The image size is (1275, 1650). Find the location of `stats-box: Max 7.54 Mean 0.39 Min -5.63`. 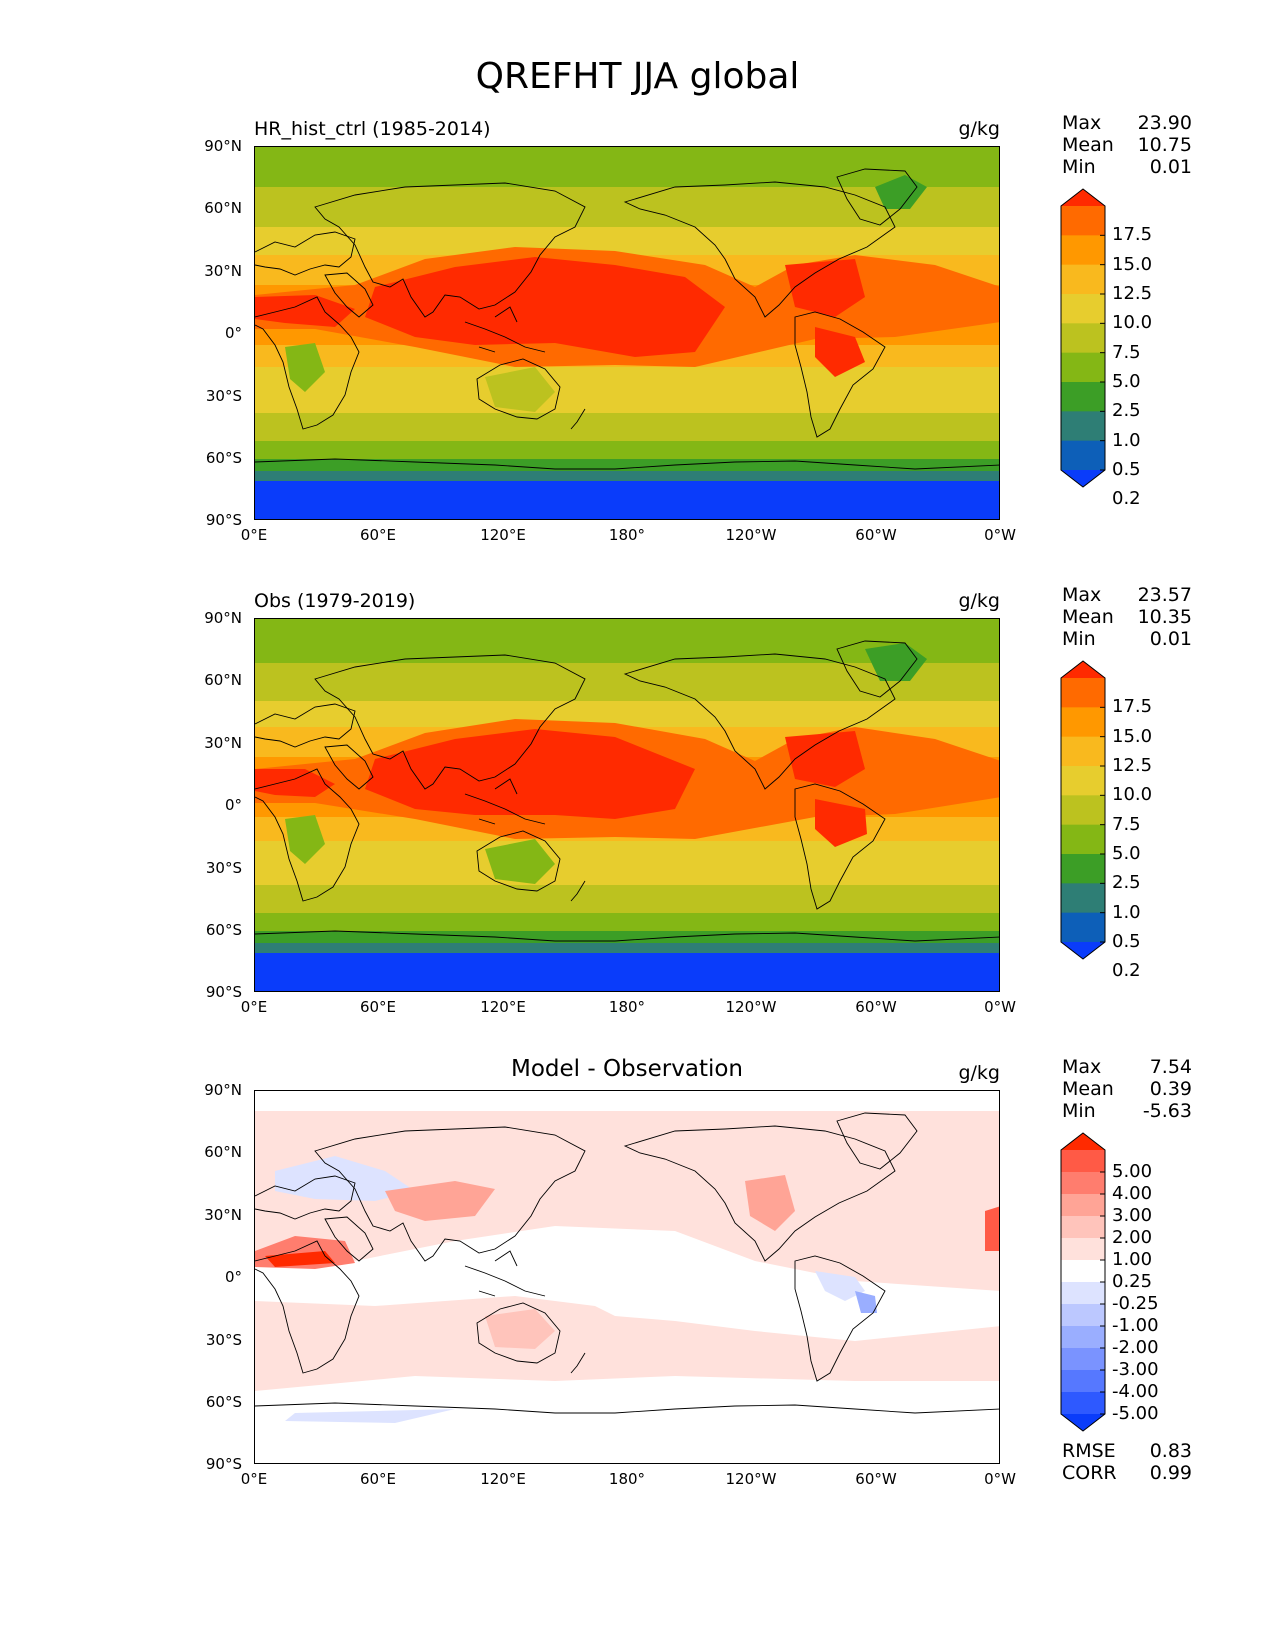

stats-box: Max 7.54 Mean 0.39 Min -5.63 is located at coordinates (1127, 1089).